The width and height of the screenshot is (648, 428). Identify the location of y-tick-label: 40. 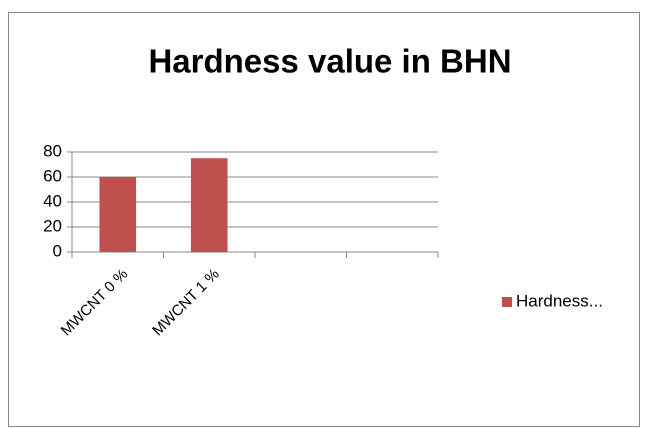
(52, 200).